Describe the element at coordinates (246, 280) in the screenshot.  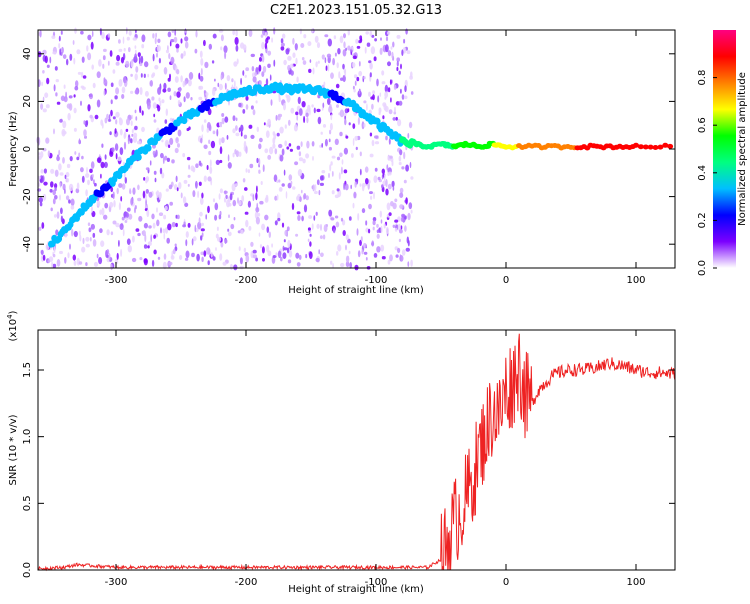
I see `x-tick-label: -200` at that location.